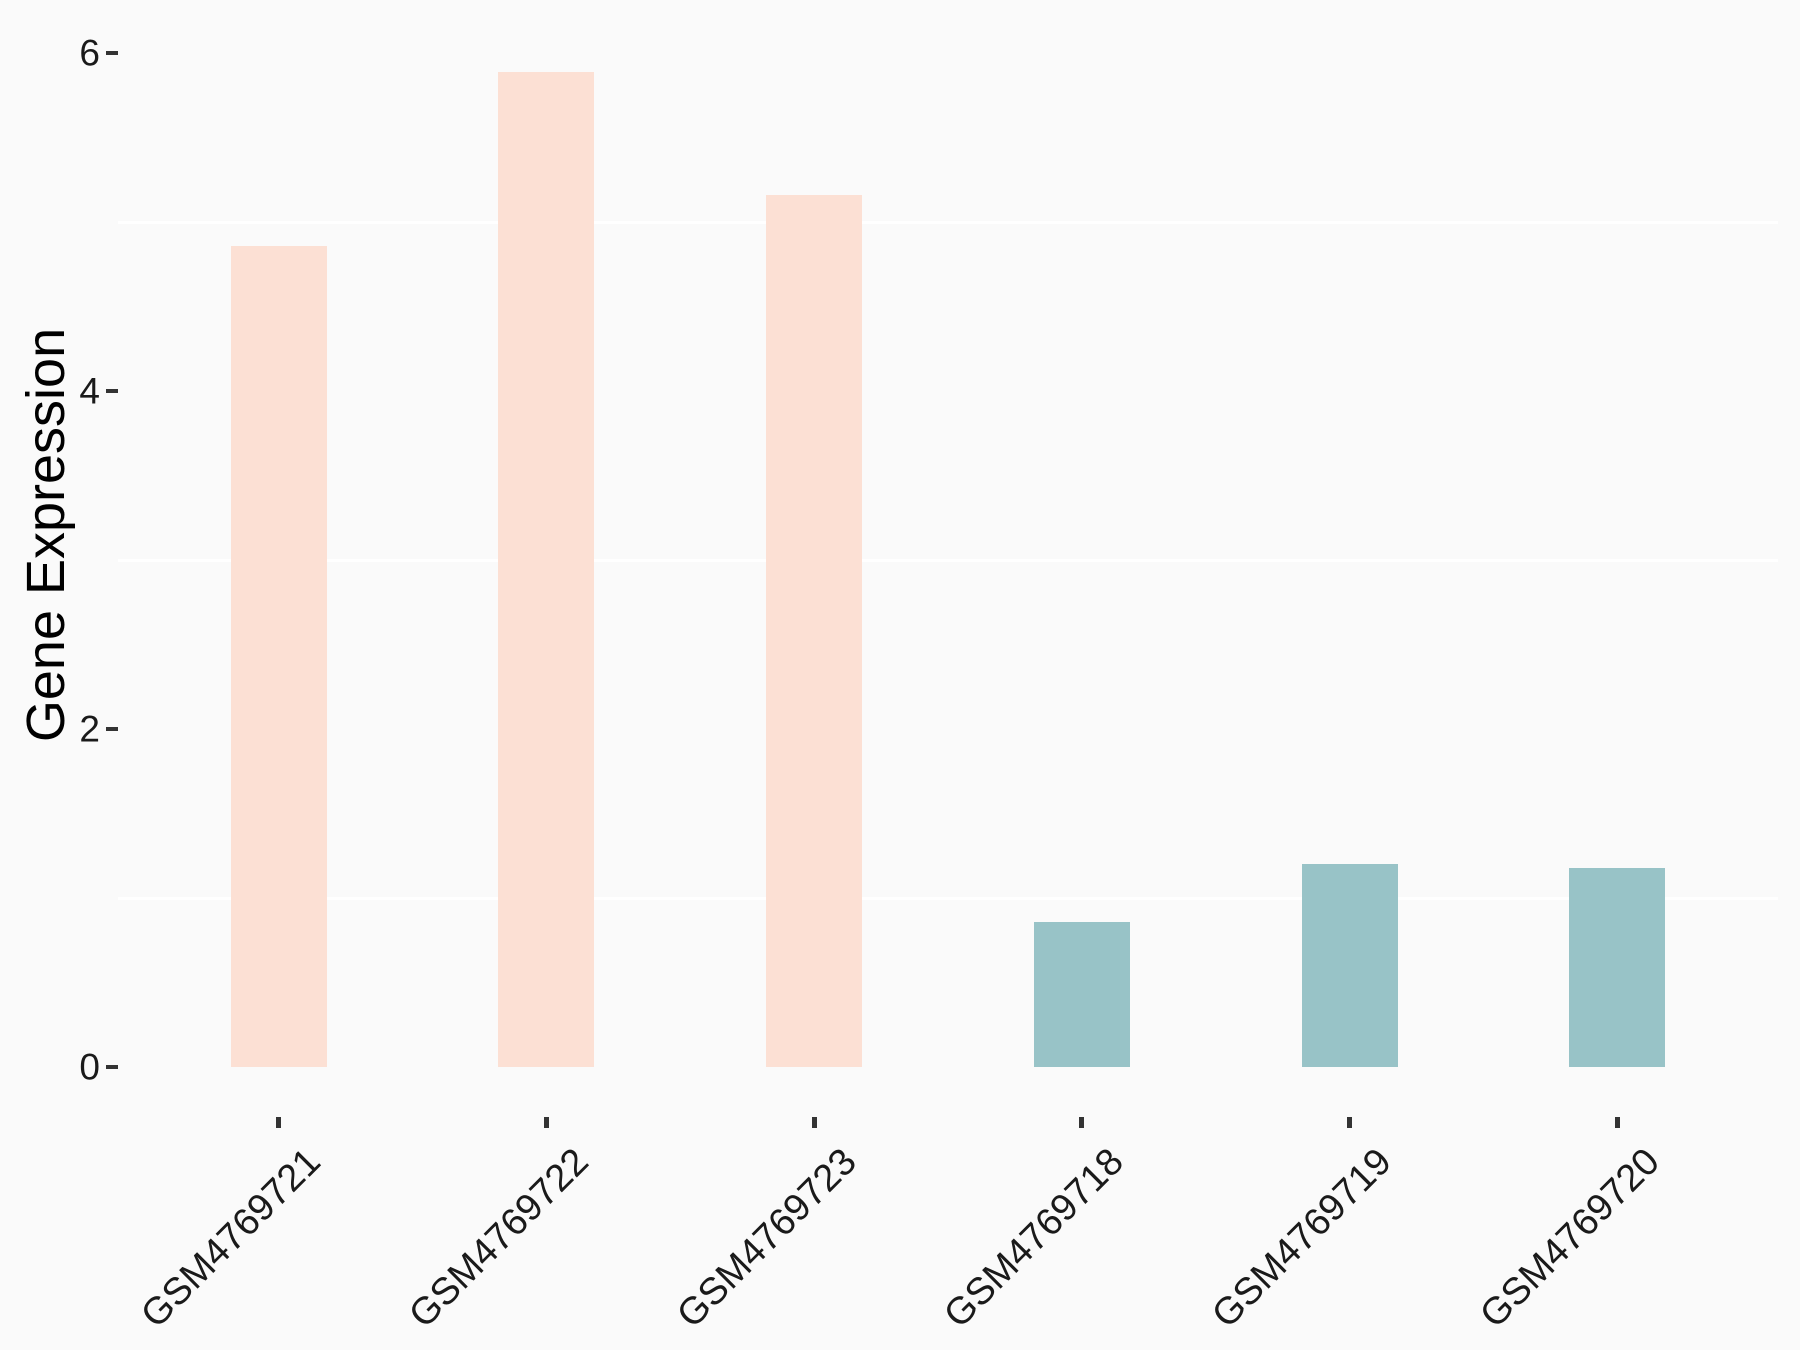 The height and width of the screenshot is (1350, 1800). I want to click on y-tick-label-6: 6, so click(89, 53).